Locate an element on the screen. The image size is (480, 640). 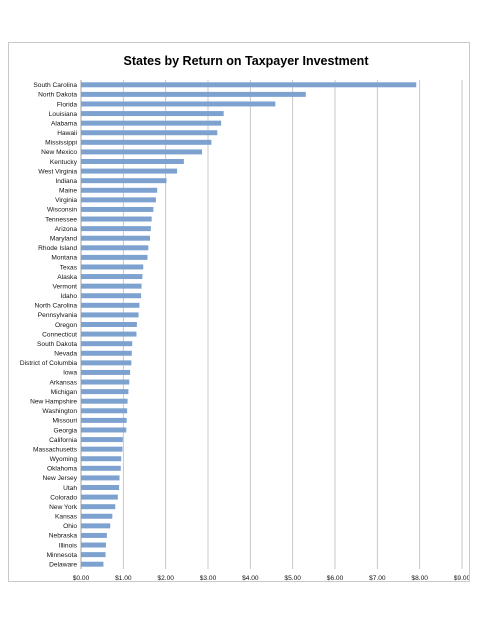
category-label: Illinois is located at coordinates (68, 545).